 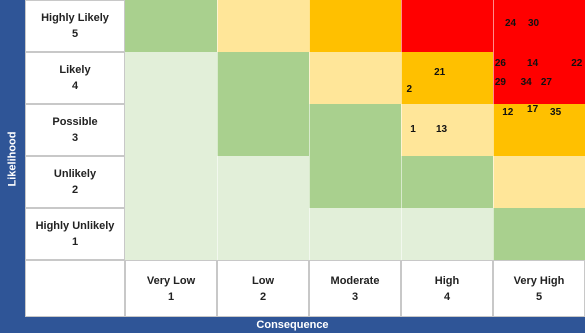 I want to click on y-axis-bar: Likelihood, so click(x=12, y=158).